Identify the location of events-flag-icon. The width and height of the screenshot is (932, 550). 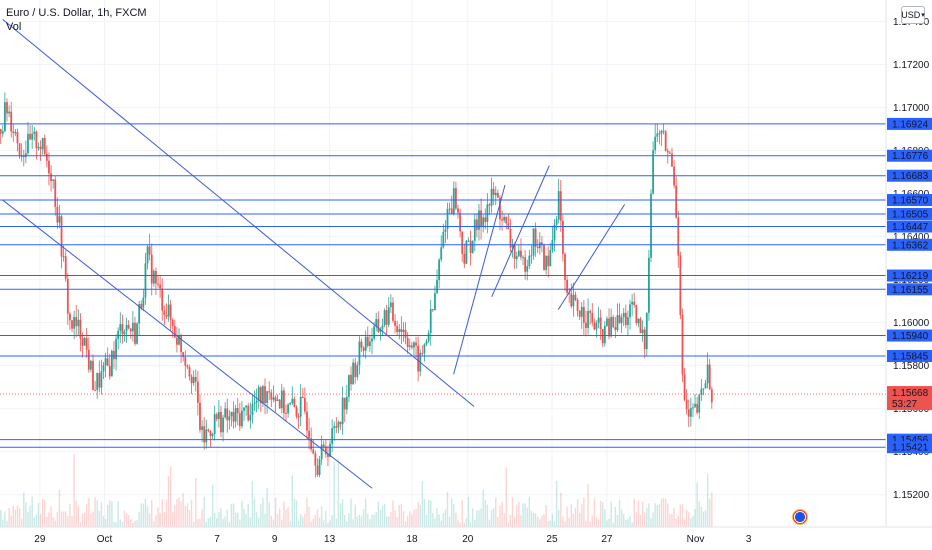
(800, 517).